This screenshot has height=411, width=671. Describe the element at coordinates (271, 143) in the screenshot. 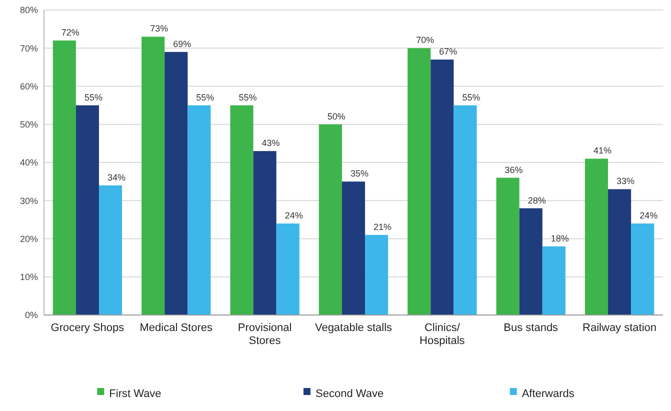

I see `data-label: 43%` at that location.